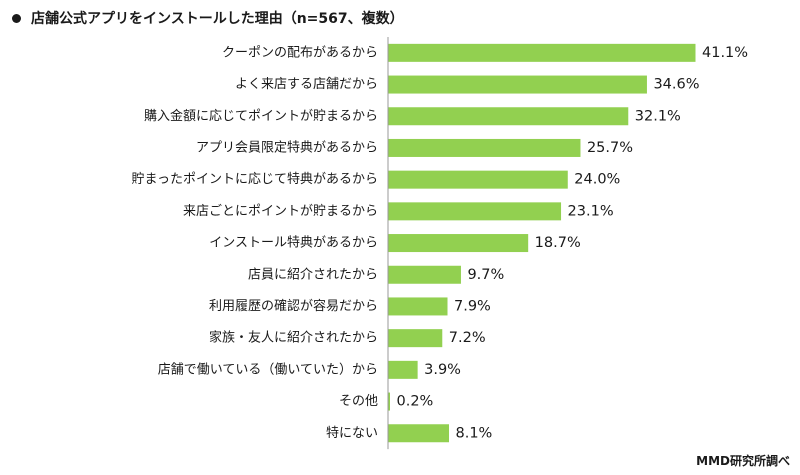  I want to click on category-label: 来店ごとにポイントが貯まるから, so click(280, 211).